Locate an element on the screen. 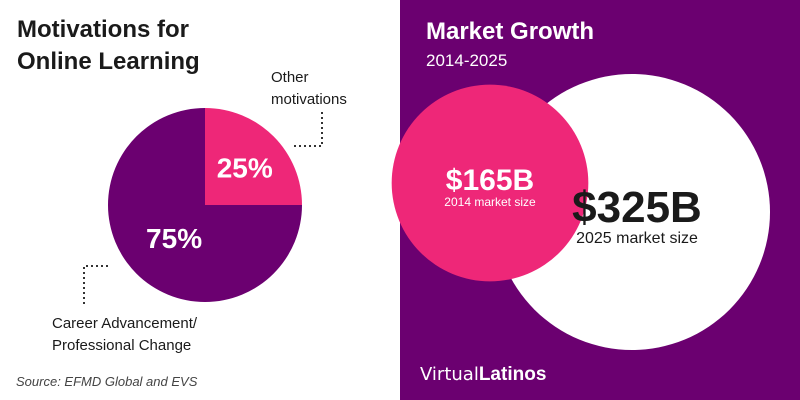  pie-label-career: 75% is located at coordinates (174, 238).